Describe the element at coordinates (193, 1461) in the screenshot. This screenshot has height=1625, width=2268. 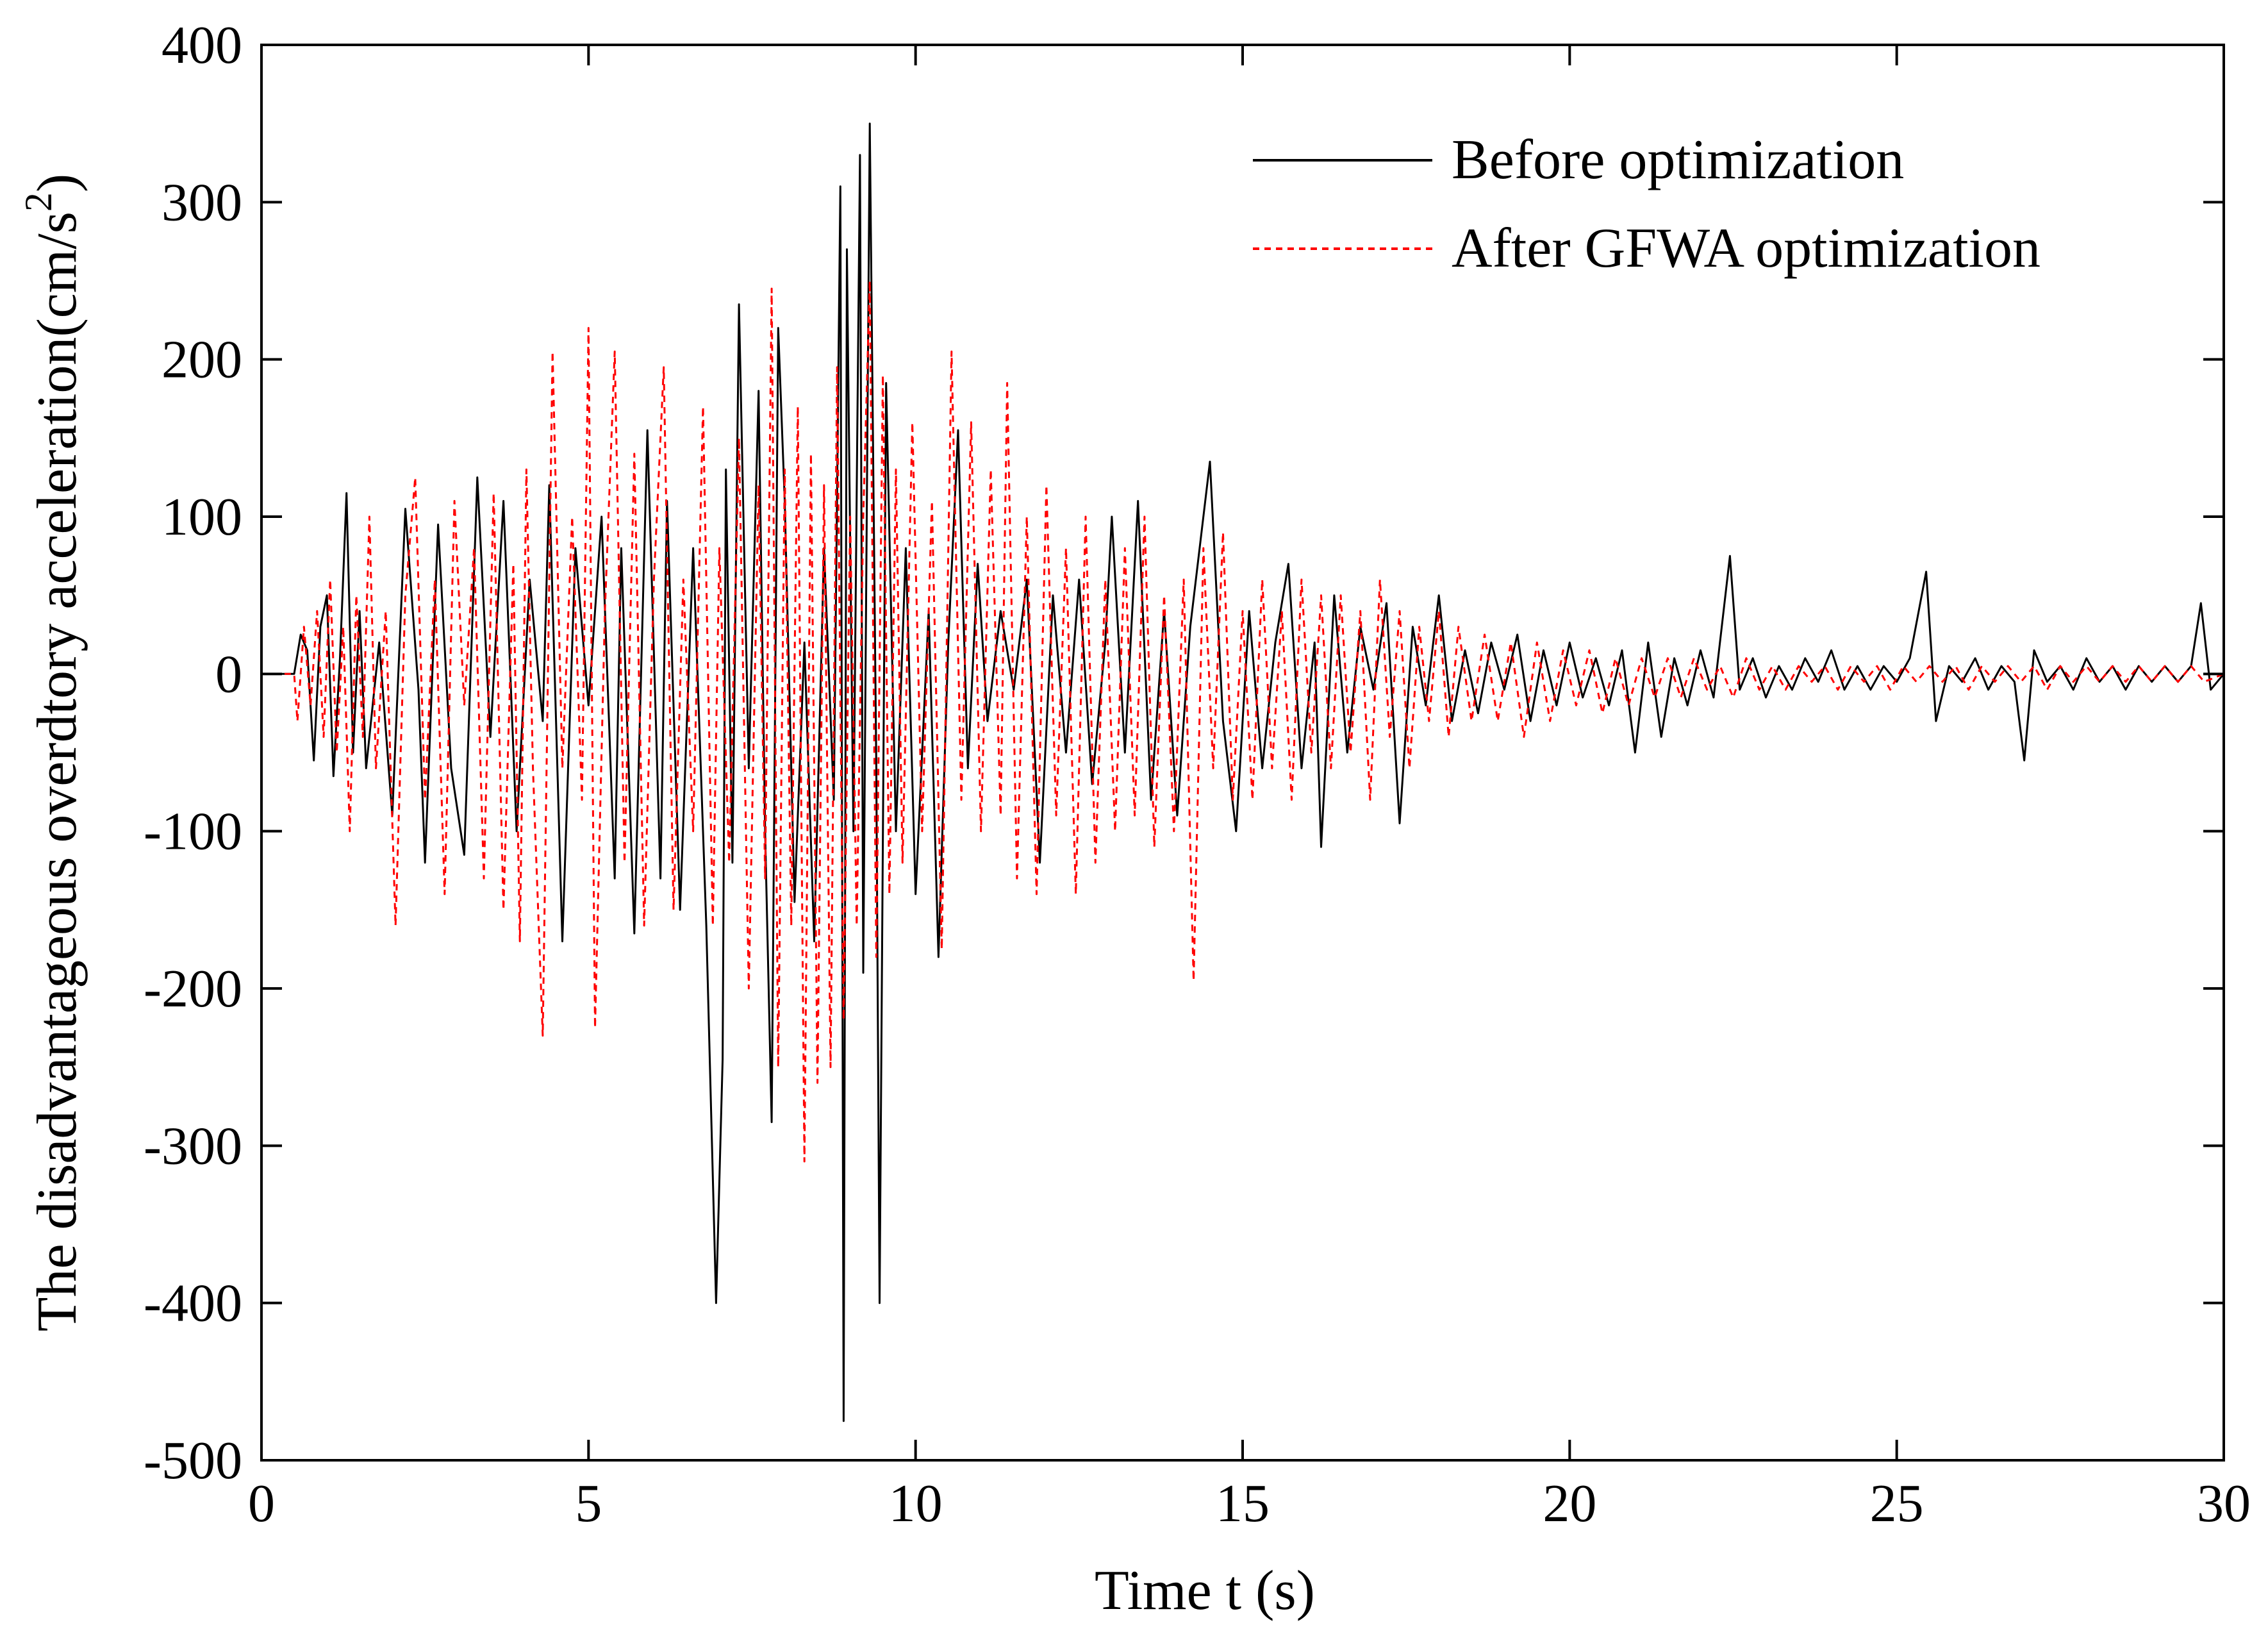
I see `y-tick-label: -500` at that location.